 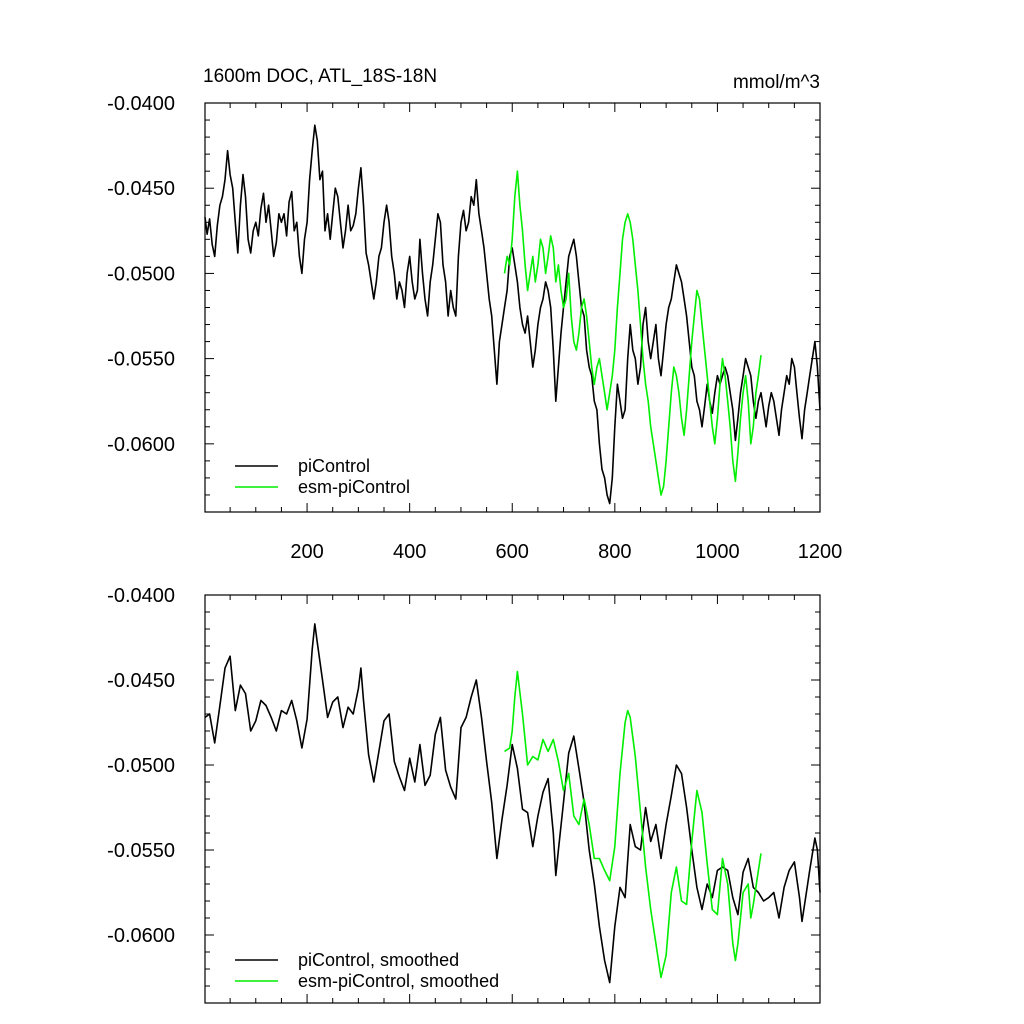 What do you see at coordinates (354, 487) in the screenshot?
I see `legend-label: esm-piControl` at bounding box center [354, 487].